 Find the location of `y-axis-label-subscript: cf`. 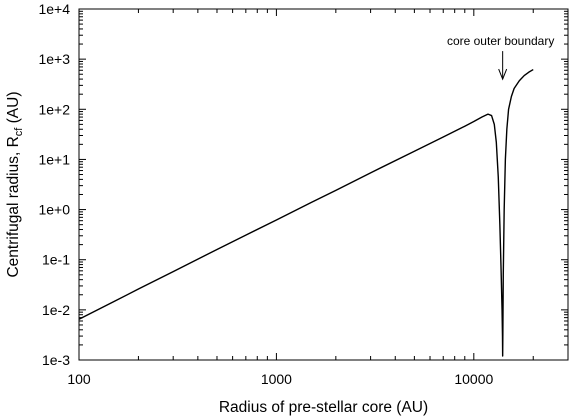

y-axis-label-subscript: cf is located at coordinates (19, 132).